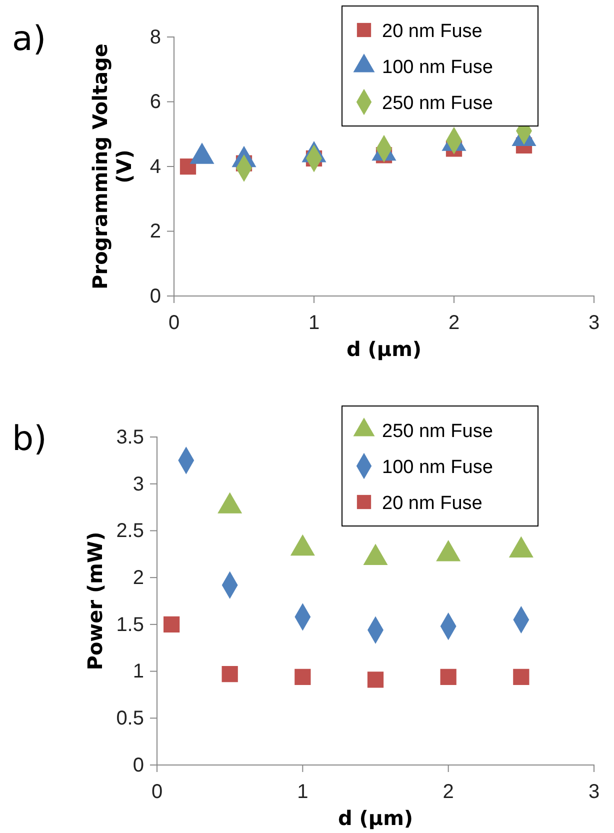 Image resolution: width=614 pixels, height=833 pixels. Describe the element at coordinates (95, 601) in the screenshot. I see `y-axis-title: Power (mW)` at that location.